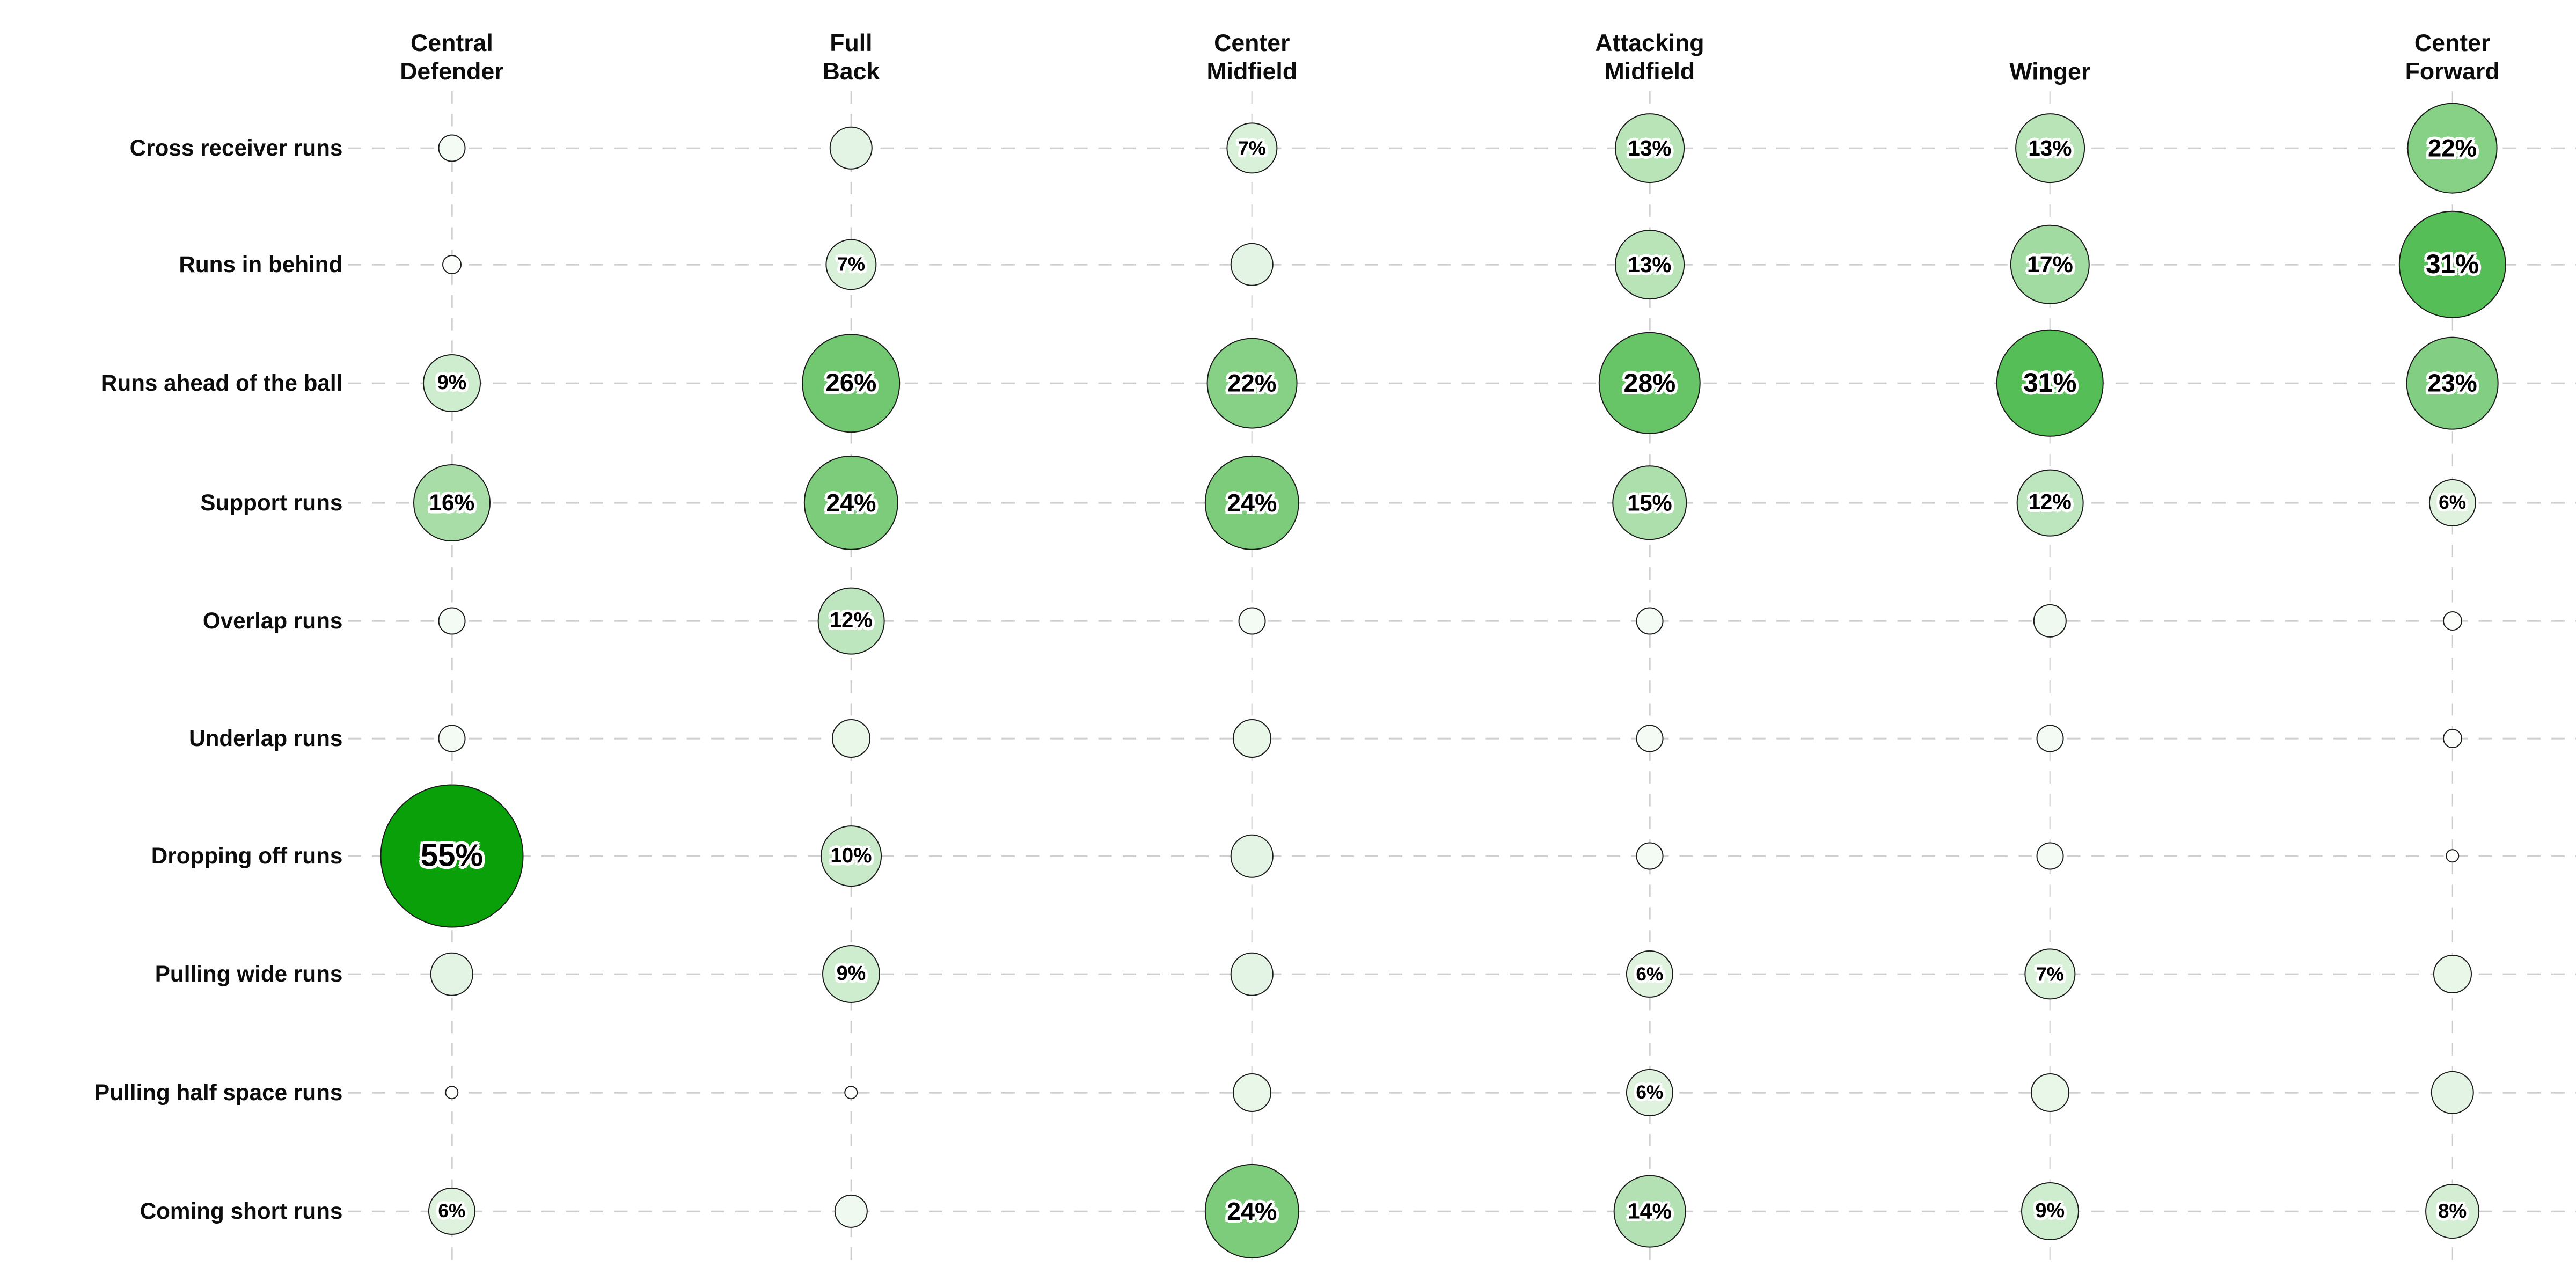  Describe the element at coordinates (247, 856) in the screenshot. I see `row-label: Dropping off runs` at that location.